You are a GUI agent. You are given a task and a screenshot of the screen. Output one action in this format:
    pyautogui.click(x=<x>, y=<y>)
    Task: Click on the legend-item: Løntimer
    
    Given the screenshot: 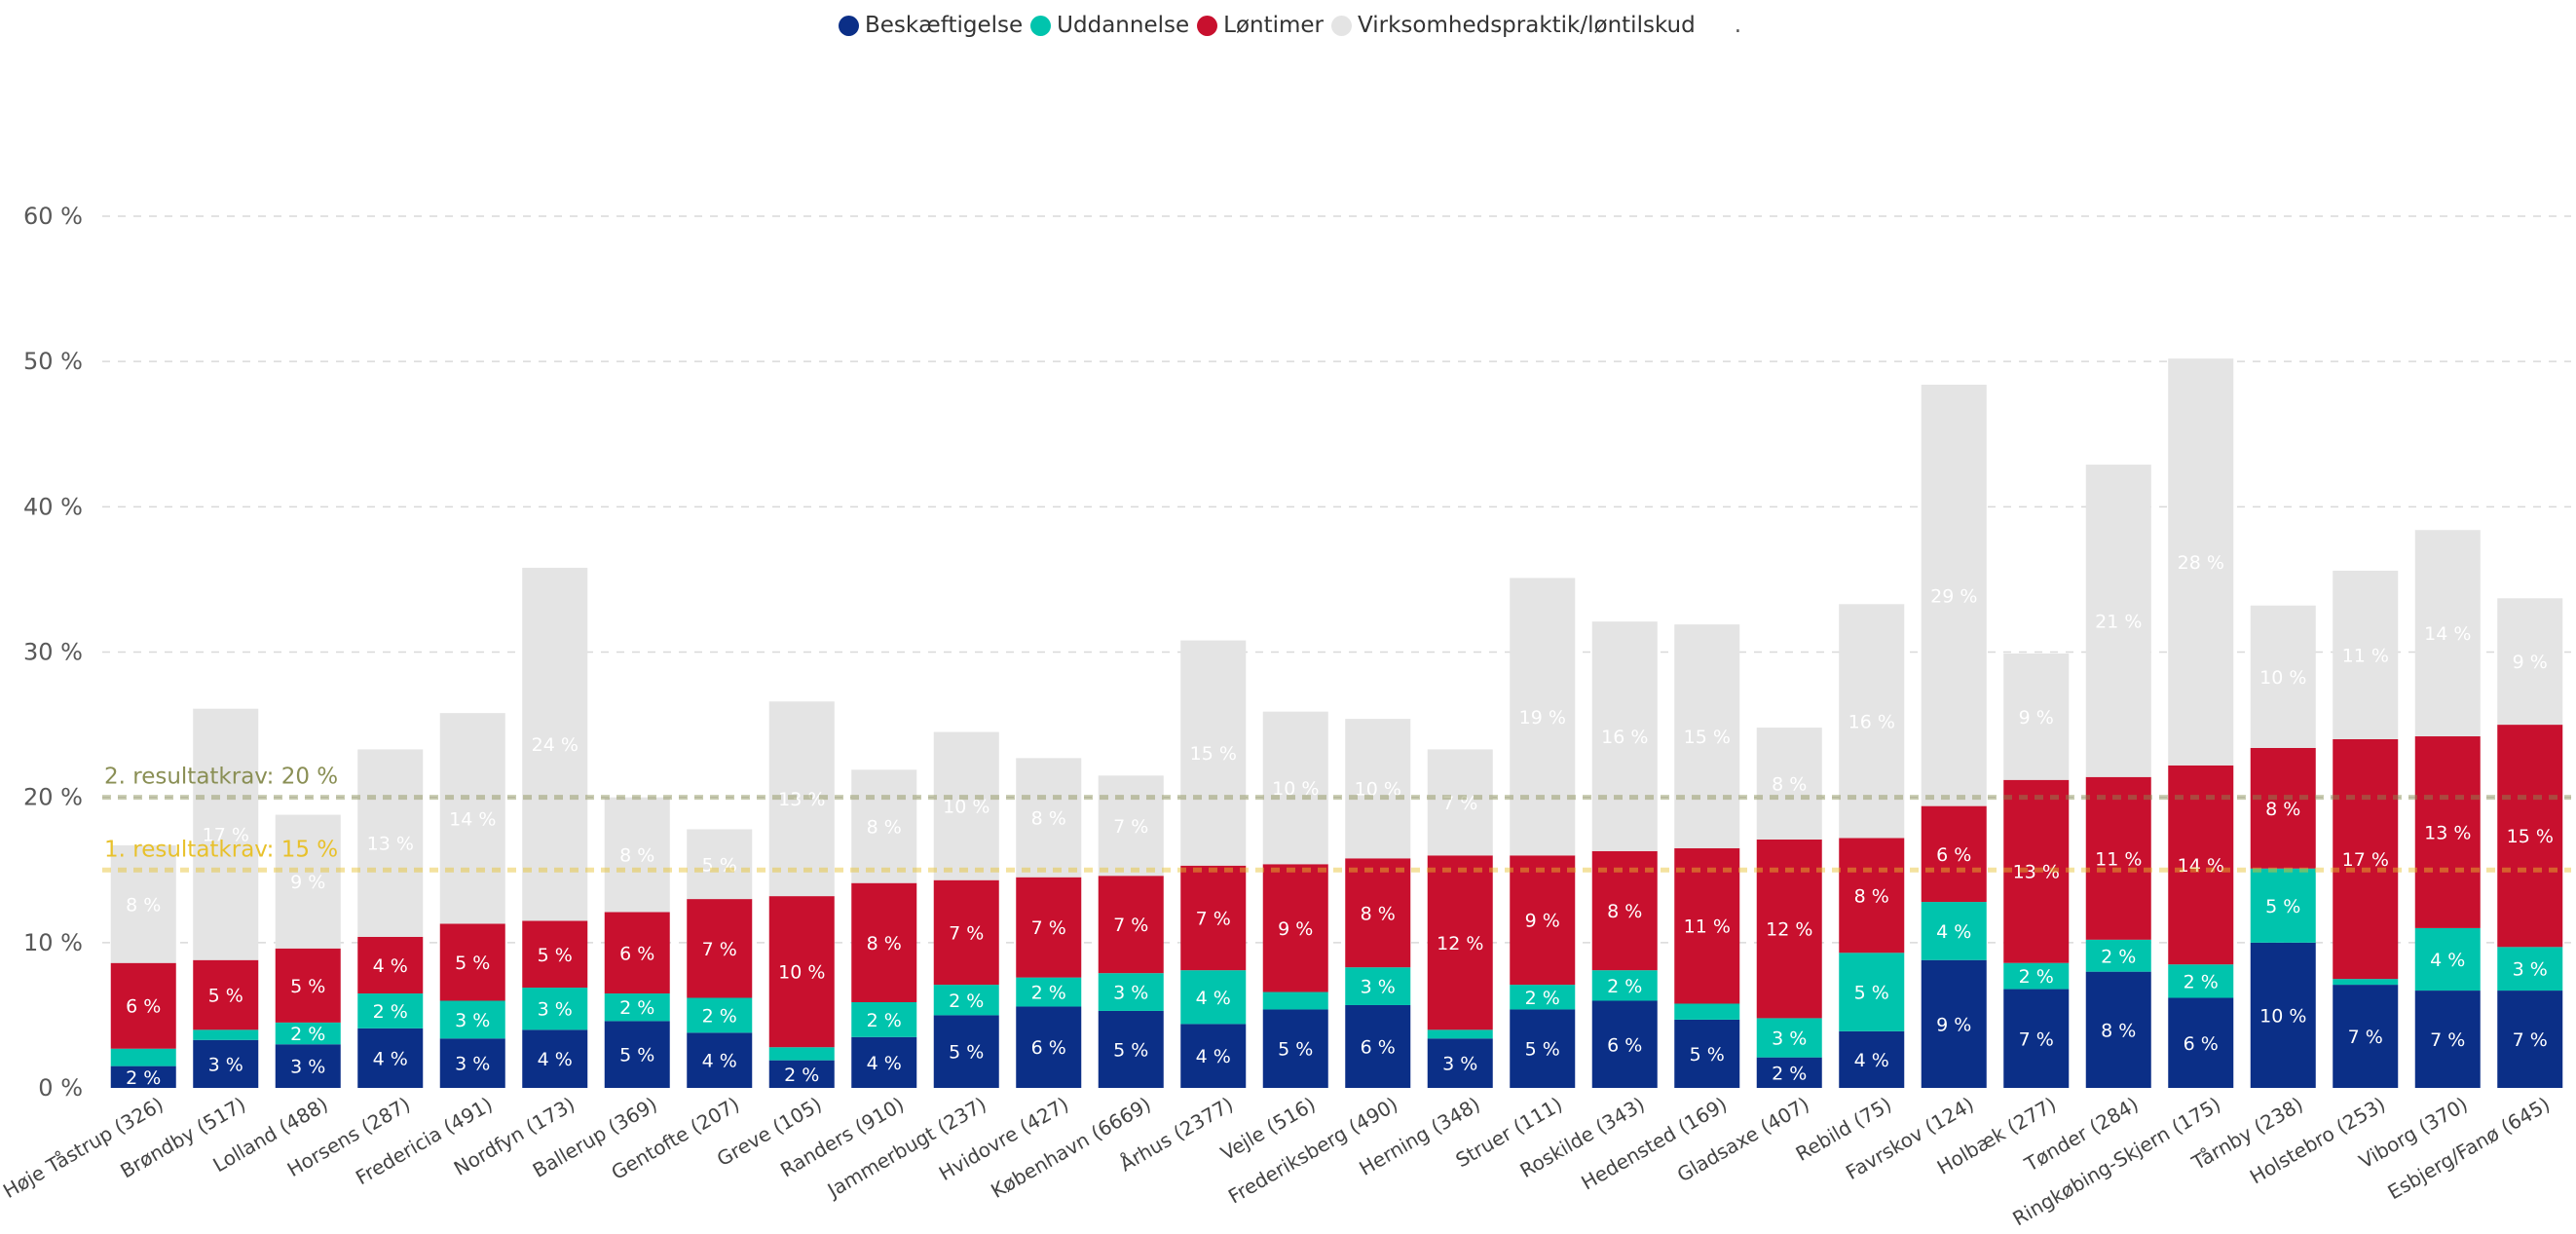 What is the action you would take?
    pyautogui.click(x=1260, y=25)
    